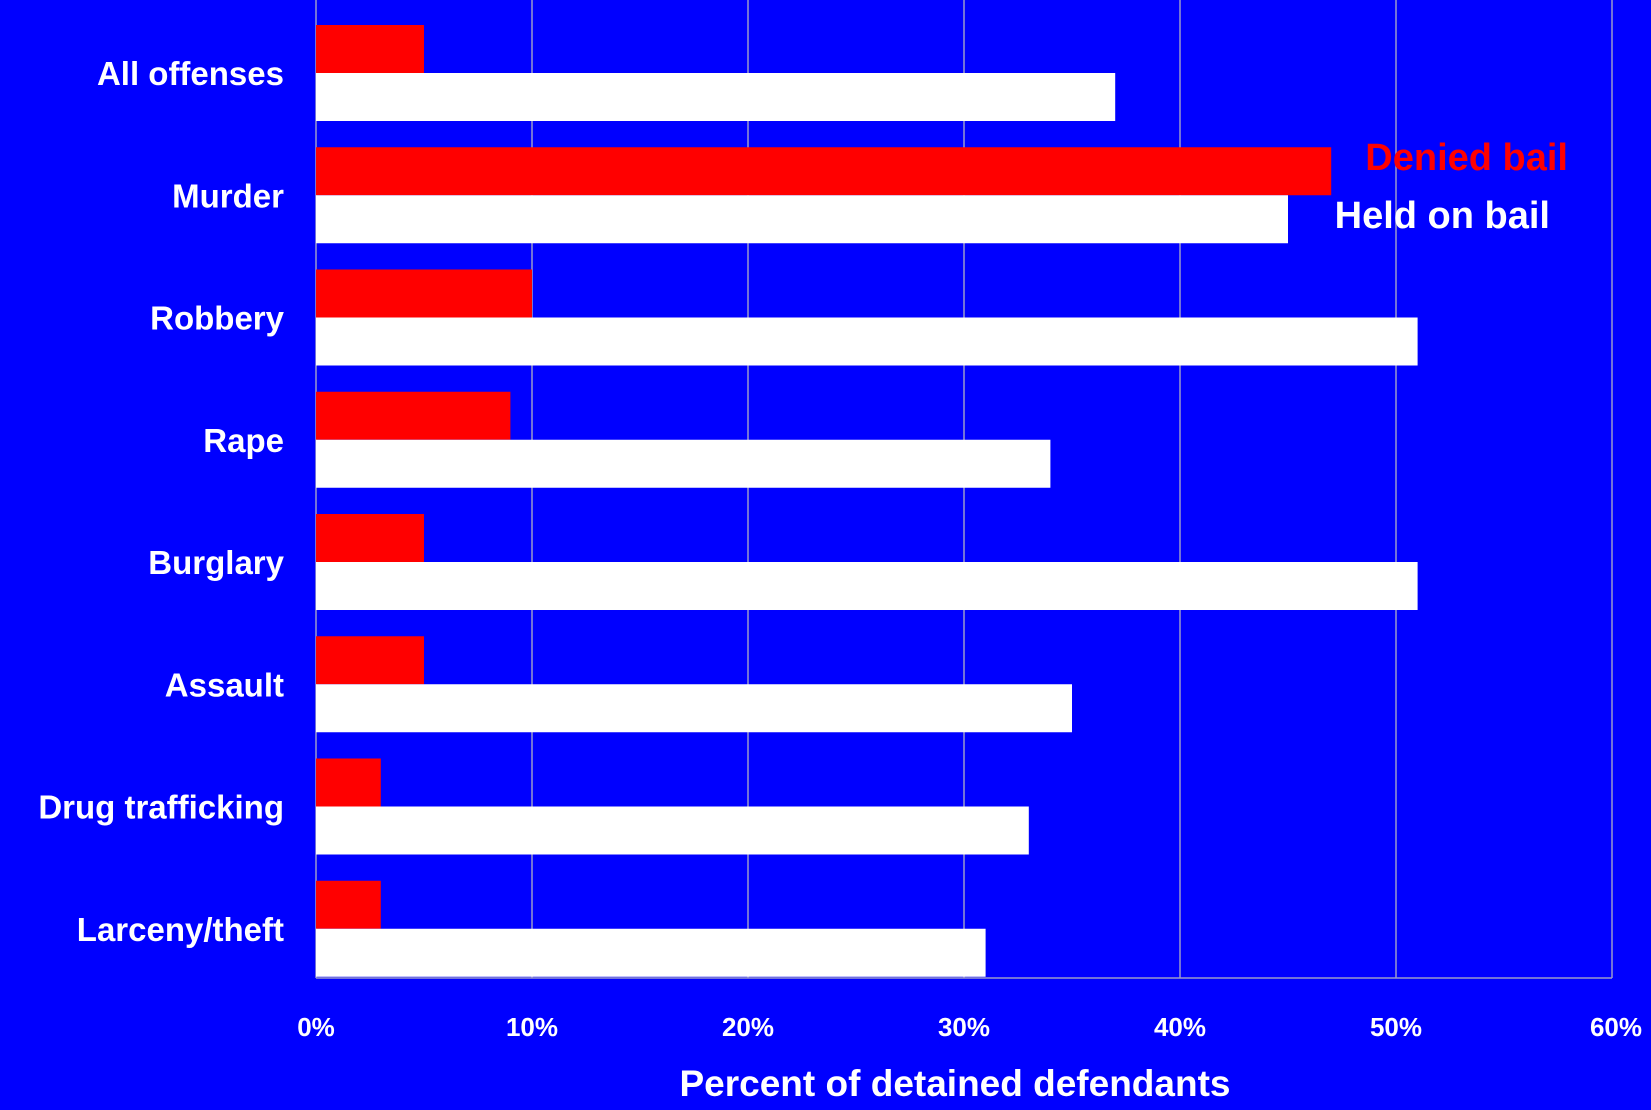 The width and height of the screenshot is (1651, 1110). I want to click on x-tick-label: 20%, so click(748, 1027).